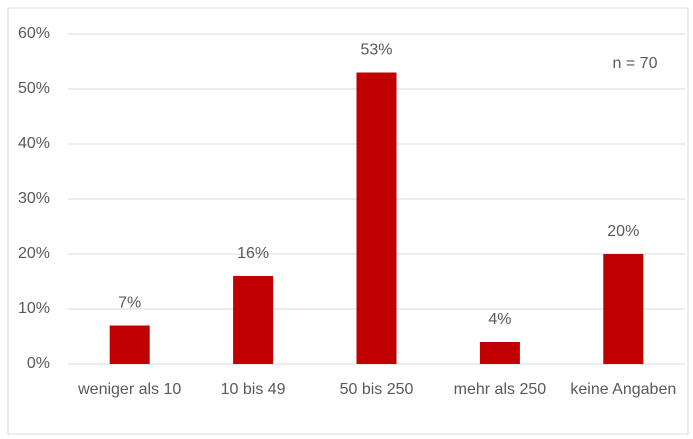  Describe the element at coordinates (34, 143) in the screenshot. I see `y-tick-label: 40%` at that location.